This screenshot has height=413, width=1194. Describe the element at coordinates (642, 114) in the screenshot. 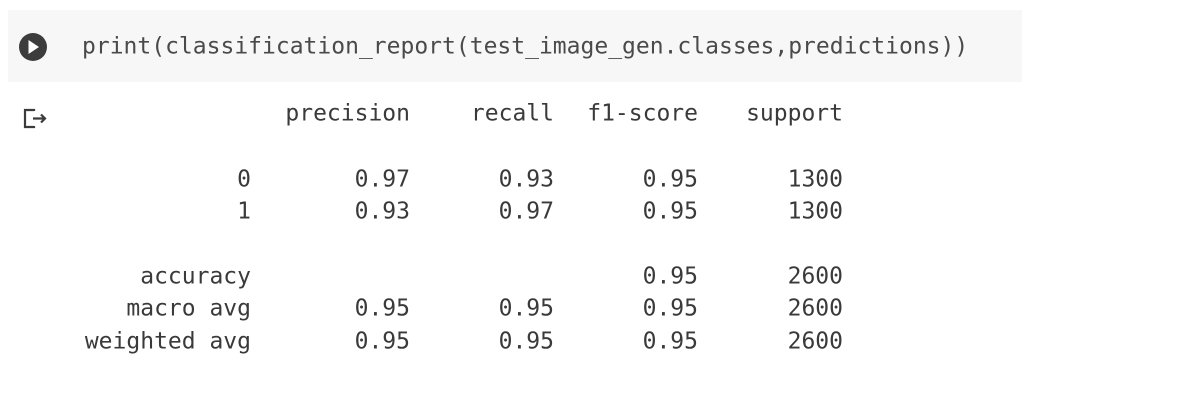

I see `column-header: f1-score` at that location.